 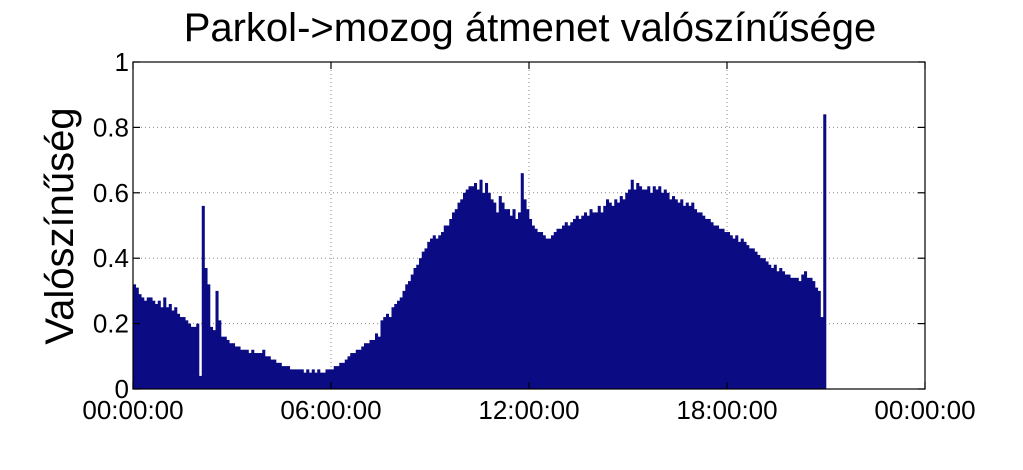 I want to click on y-tick-label: 0.8, so click(x=111, y=127).